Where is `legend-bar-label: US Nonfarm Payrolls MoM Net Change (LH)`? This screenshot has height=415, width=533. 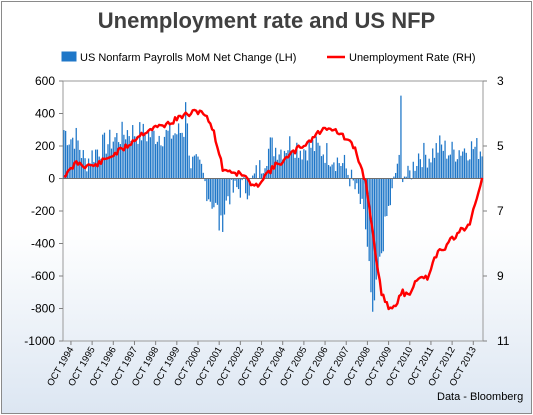 legend-bar-label: US Nonfarm Payrolls MoM Net Change (LH) is located at coordinates (188, 58).